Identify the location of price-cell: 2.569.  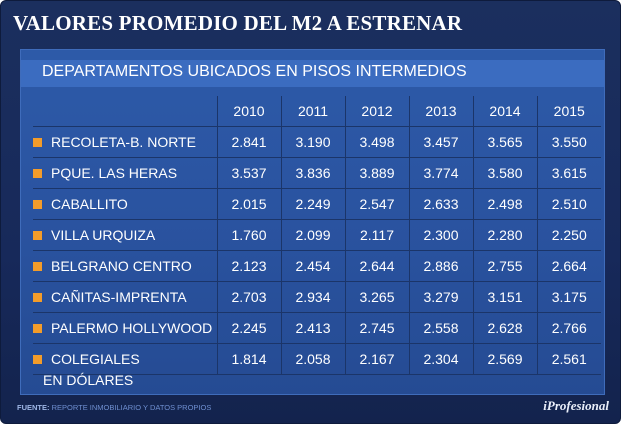
(504, 359).